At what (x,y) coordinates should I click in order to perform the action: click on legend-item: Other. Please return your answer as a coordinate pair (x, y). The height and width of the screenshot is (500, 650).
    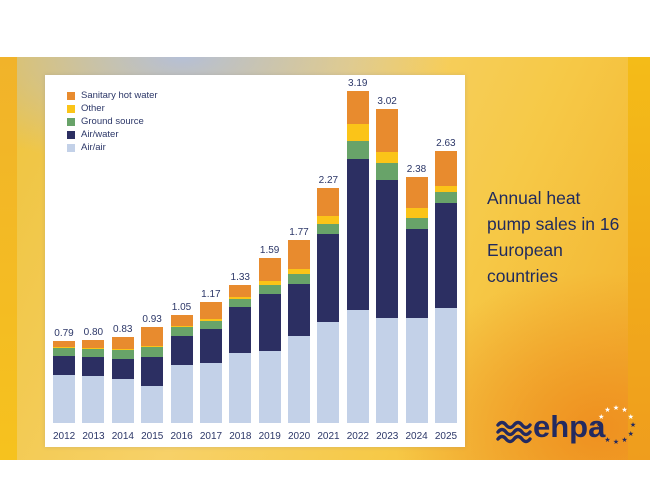
    Looking at the image, I should click on (112, 108).